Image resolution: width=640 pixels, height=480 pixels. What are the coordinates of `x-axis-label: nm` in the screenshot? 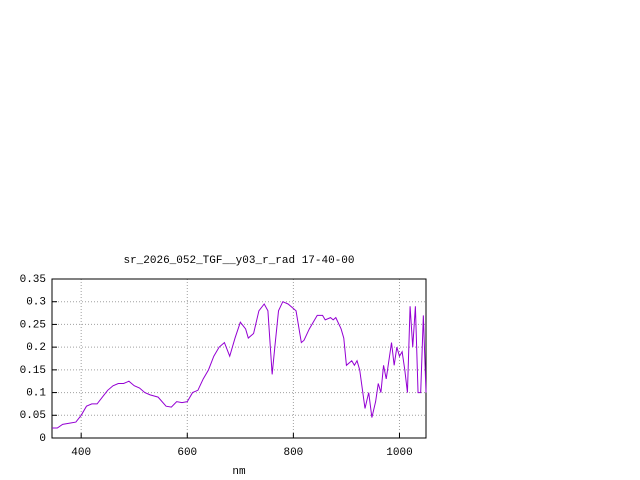 It's located at (239, 472).